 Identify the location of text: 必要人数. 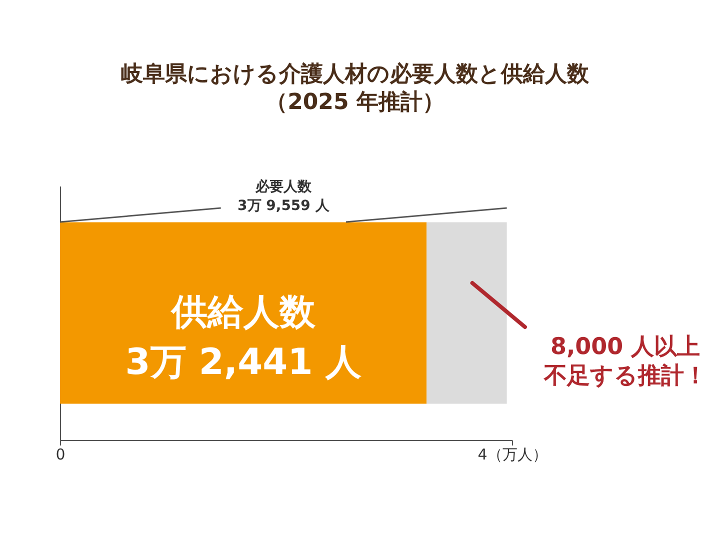
(283, 186).